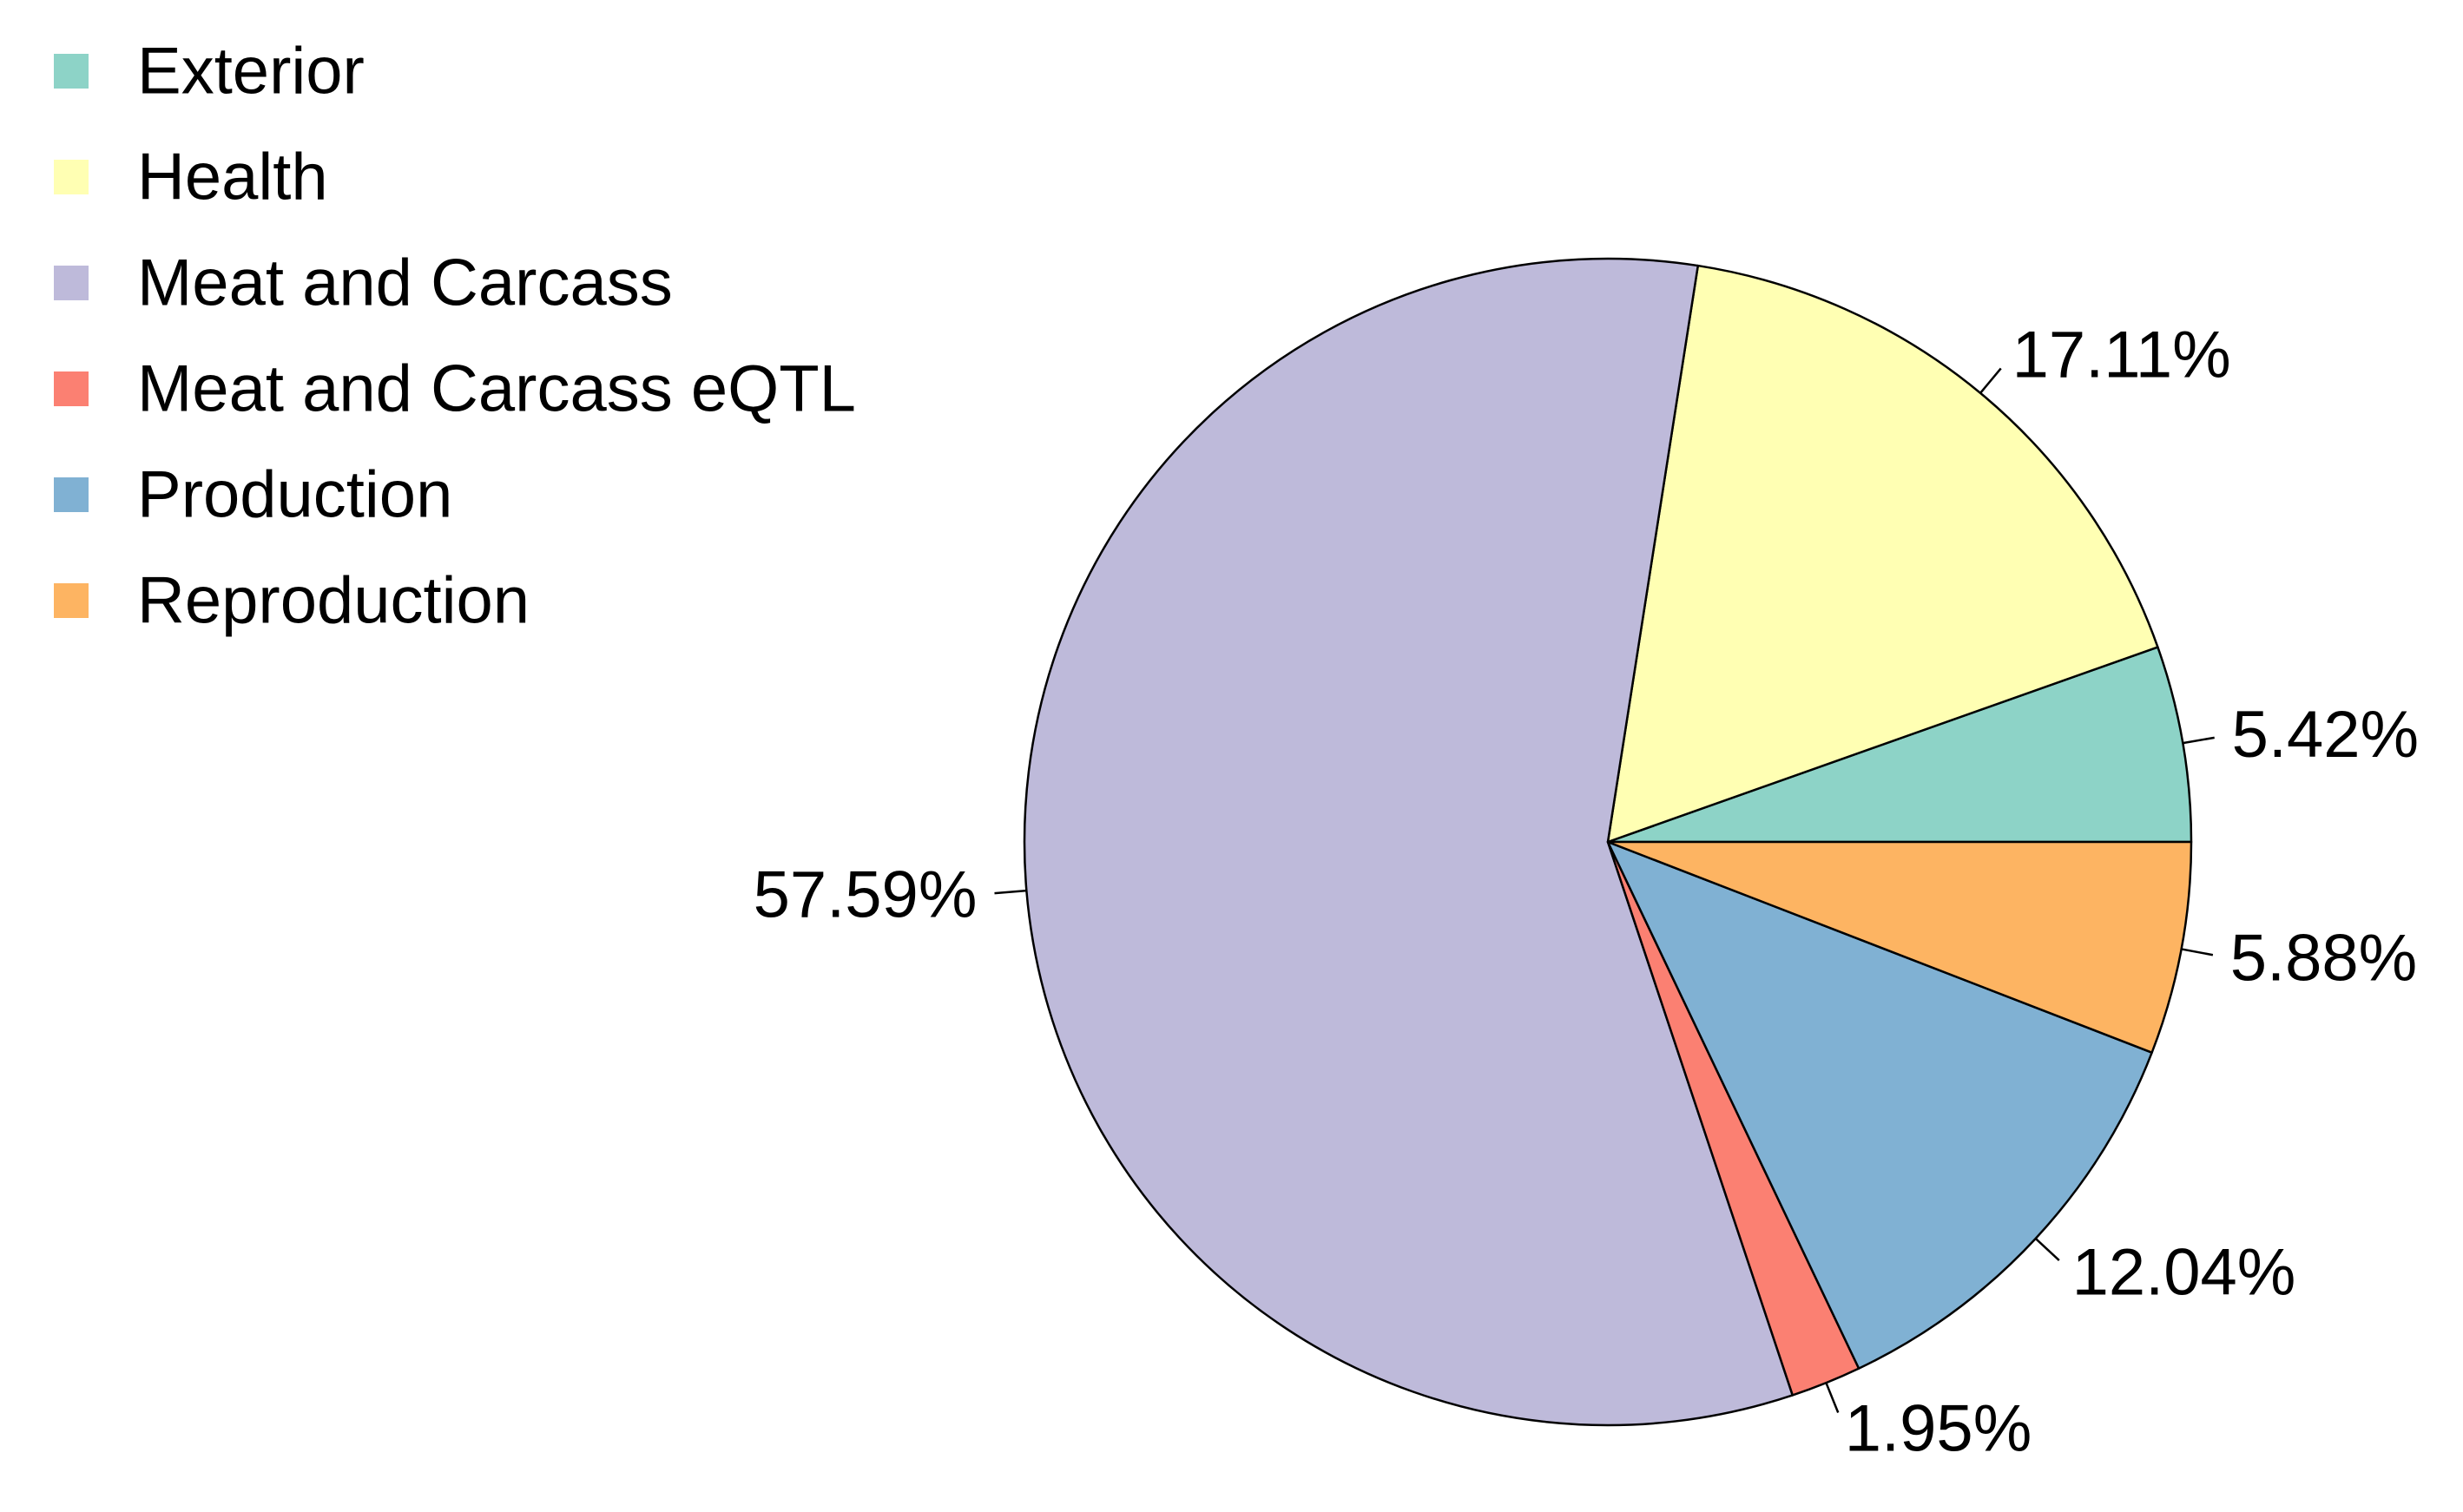 This screenshot has width=2463, height=1512. Describe the element at coordinates (2199, 740) in the screenshot. I see `leader-line-exterior` at that location.